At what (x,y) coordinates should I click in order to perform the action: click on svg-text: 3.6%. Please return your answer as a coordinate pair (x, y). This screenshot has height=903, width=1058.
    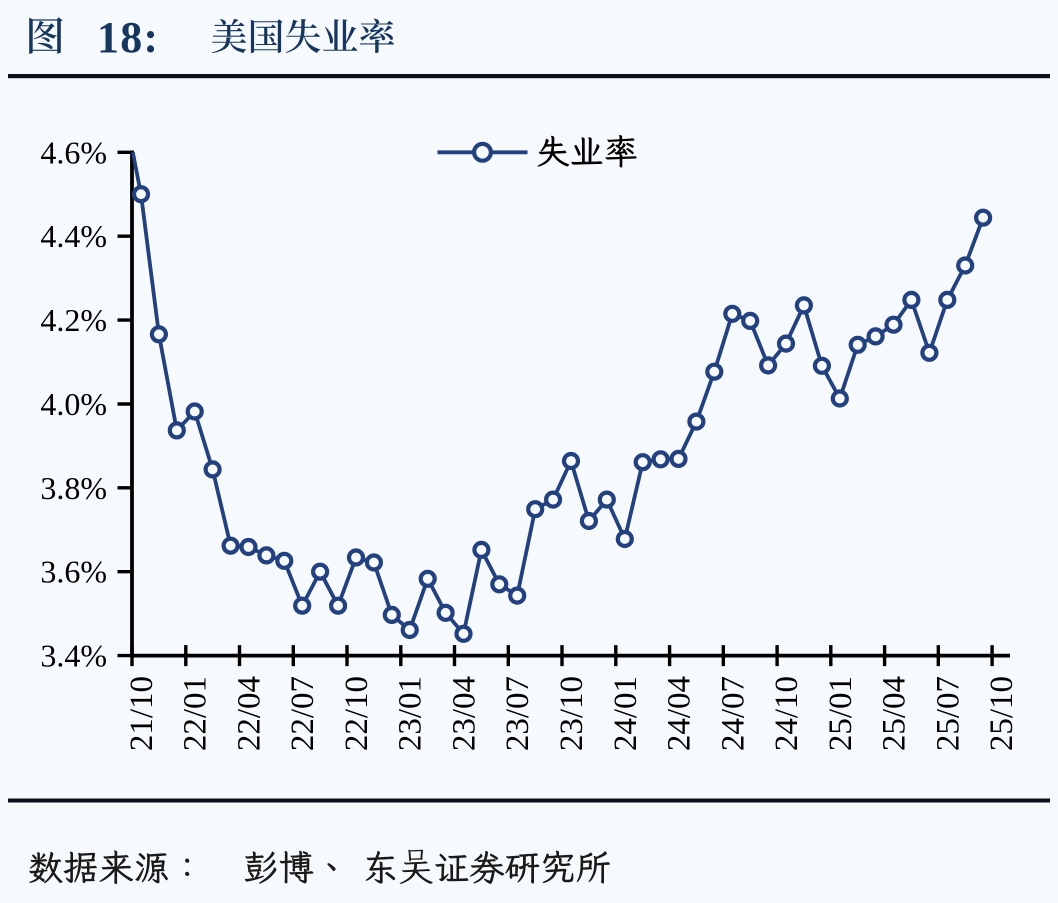
    Looking at the image, I should click on (73, 572).